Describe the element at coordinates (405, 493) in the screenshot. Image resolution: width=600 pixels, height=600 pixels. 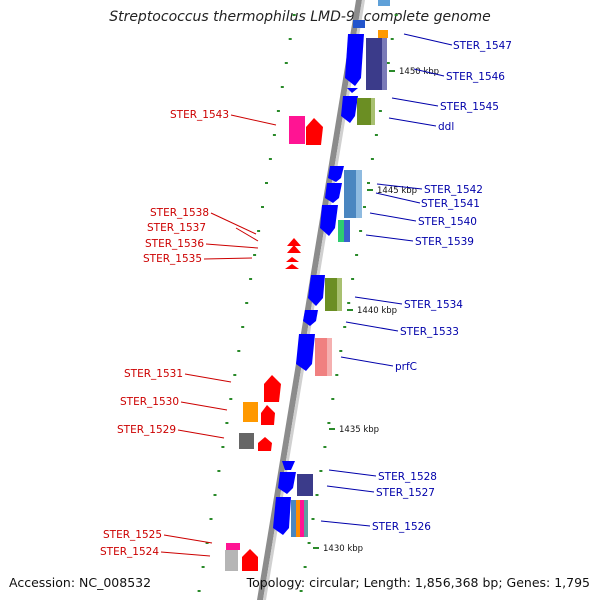
I see `gene-label: STER_1527` at that location.